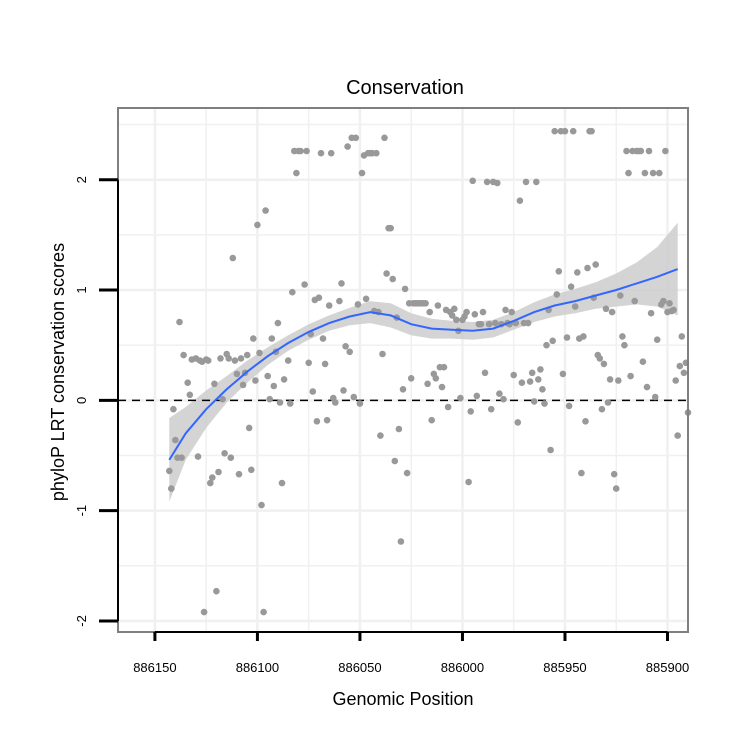  What do you see at coordinates (81, 621) in the screenshot?
I see `y-tick-label: -2` at bounding box center [81, 621].